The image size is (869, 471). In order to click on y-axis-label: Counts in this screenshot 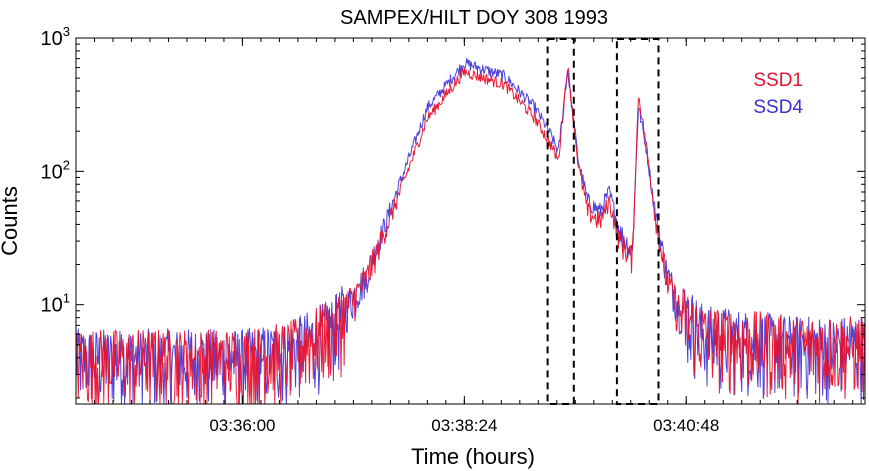, I will do `click(11, 221)`.